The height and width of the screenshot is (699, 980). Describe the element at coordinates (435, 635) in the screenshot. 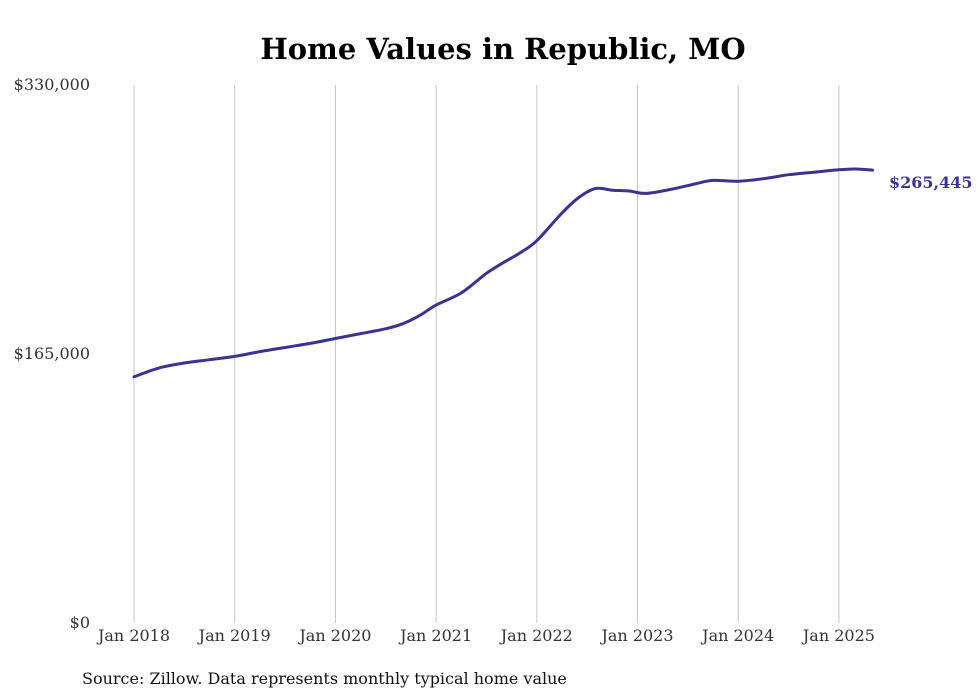

I see `x-tick-label: Jan 2021` at that location.